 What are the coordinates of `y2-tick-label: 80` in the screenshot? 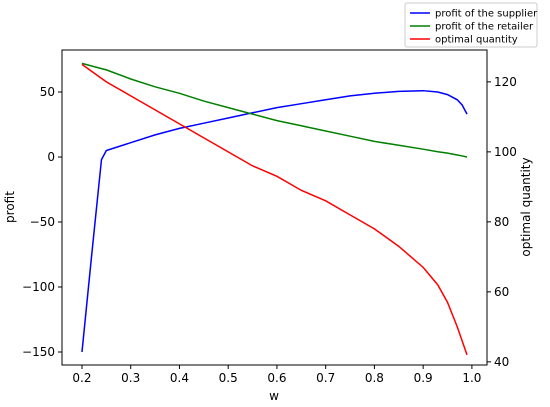 It's located at (501, 222).